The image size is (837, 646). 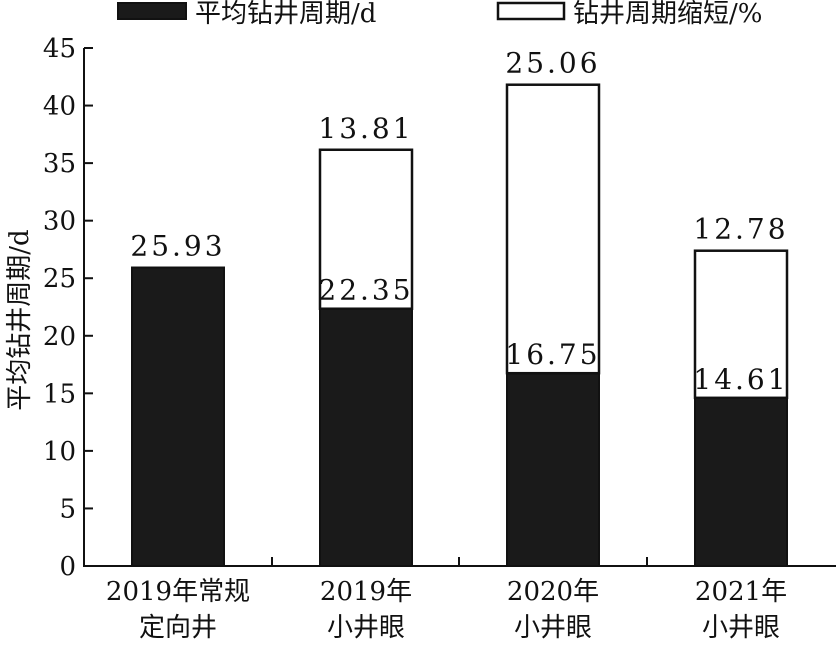 What do you see at coordinates (366, 229) in the screenshot?
I see `bar-2-cycle-reduction` at bounding box center [366, 229].